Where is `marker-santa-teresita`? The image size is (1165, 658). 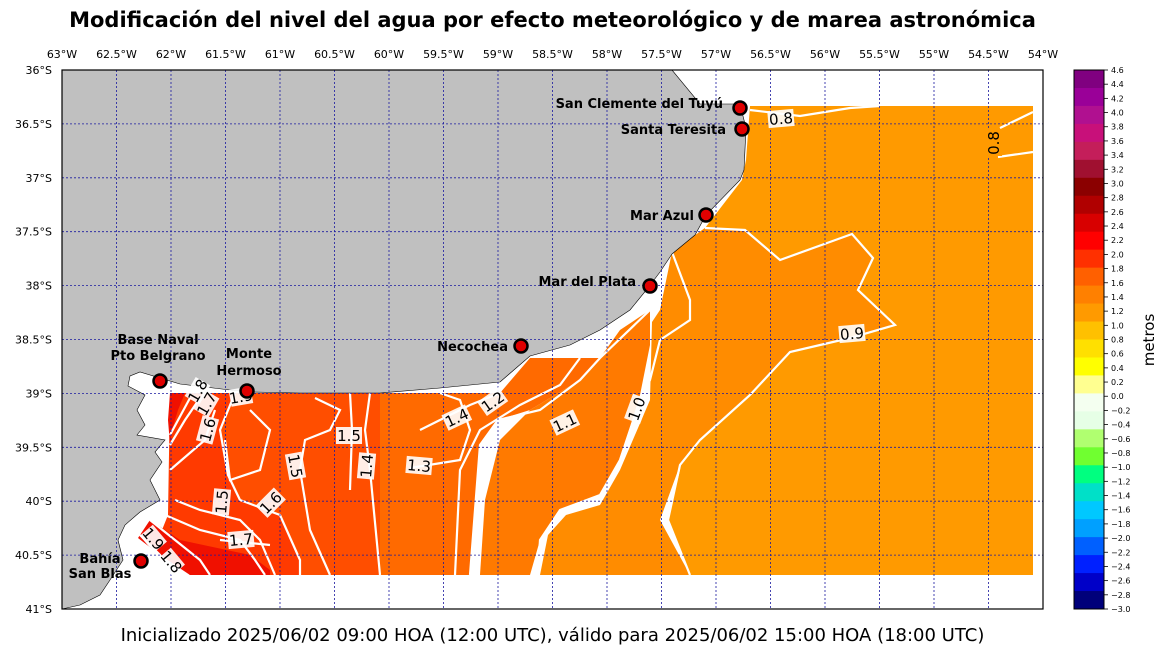
marker-santa-teresita is located at coordinates (742, 129).